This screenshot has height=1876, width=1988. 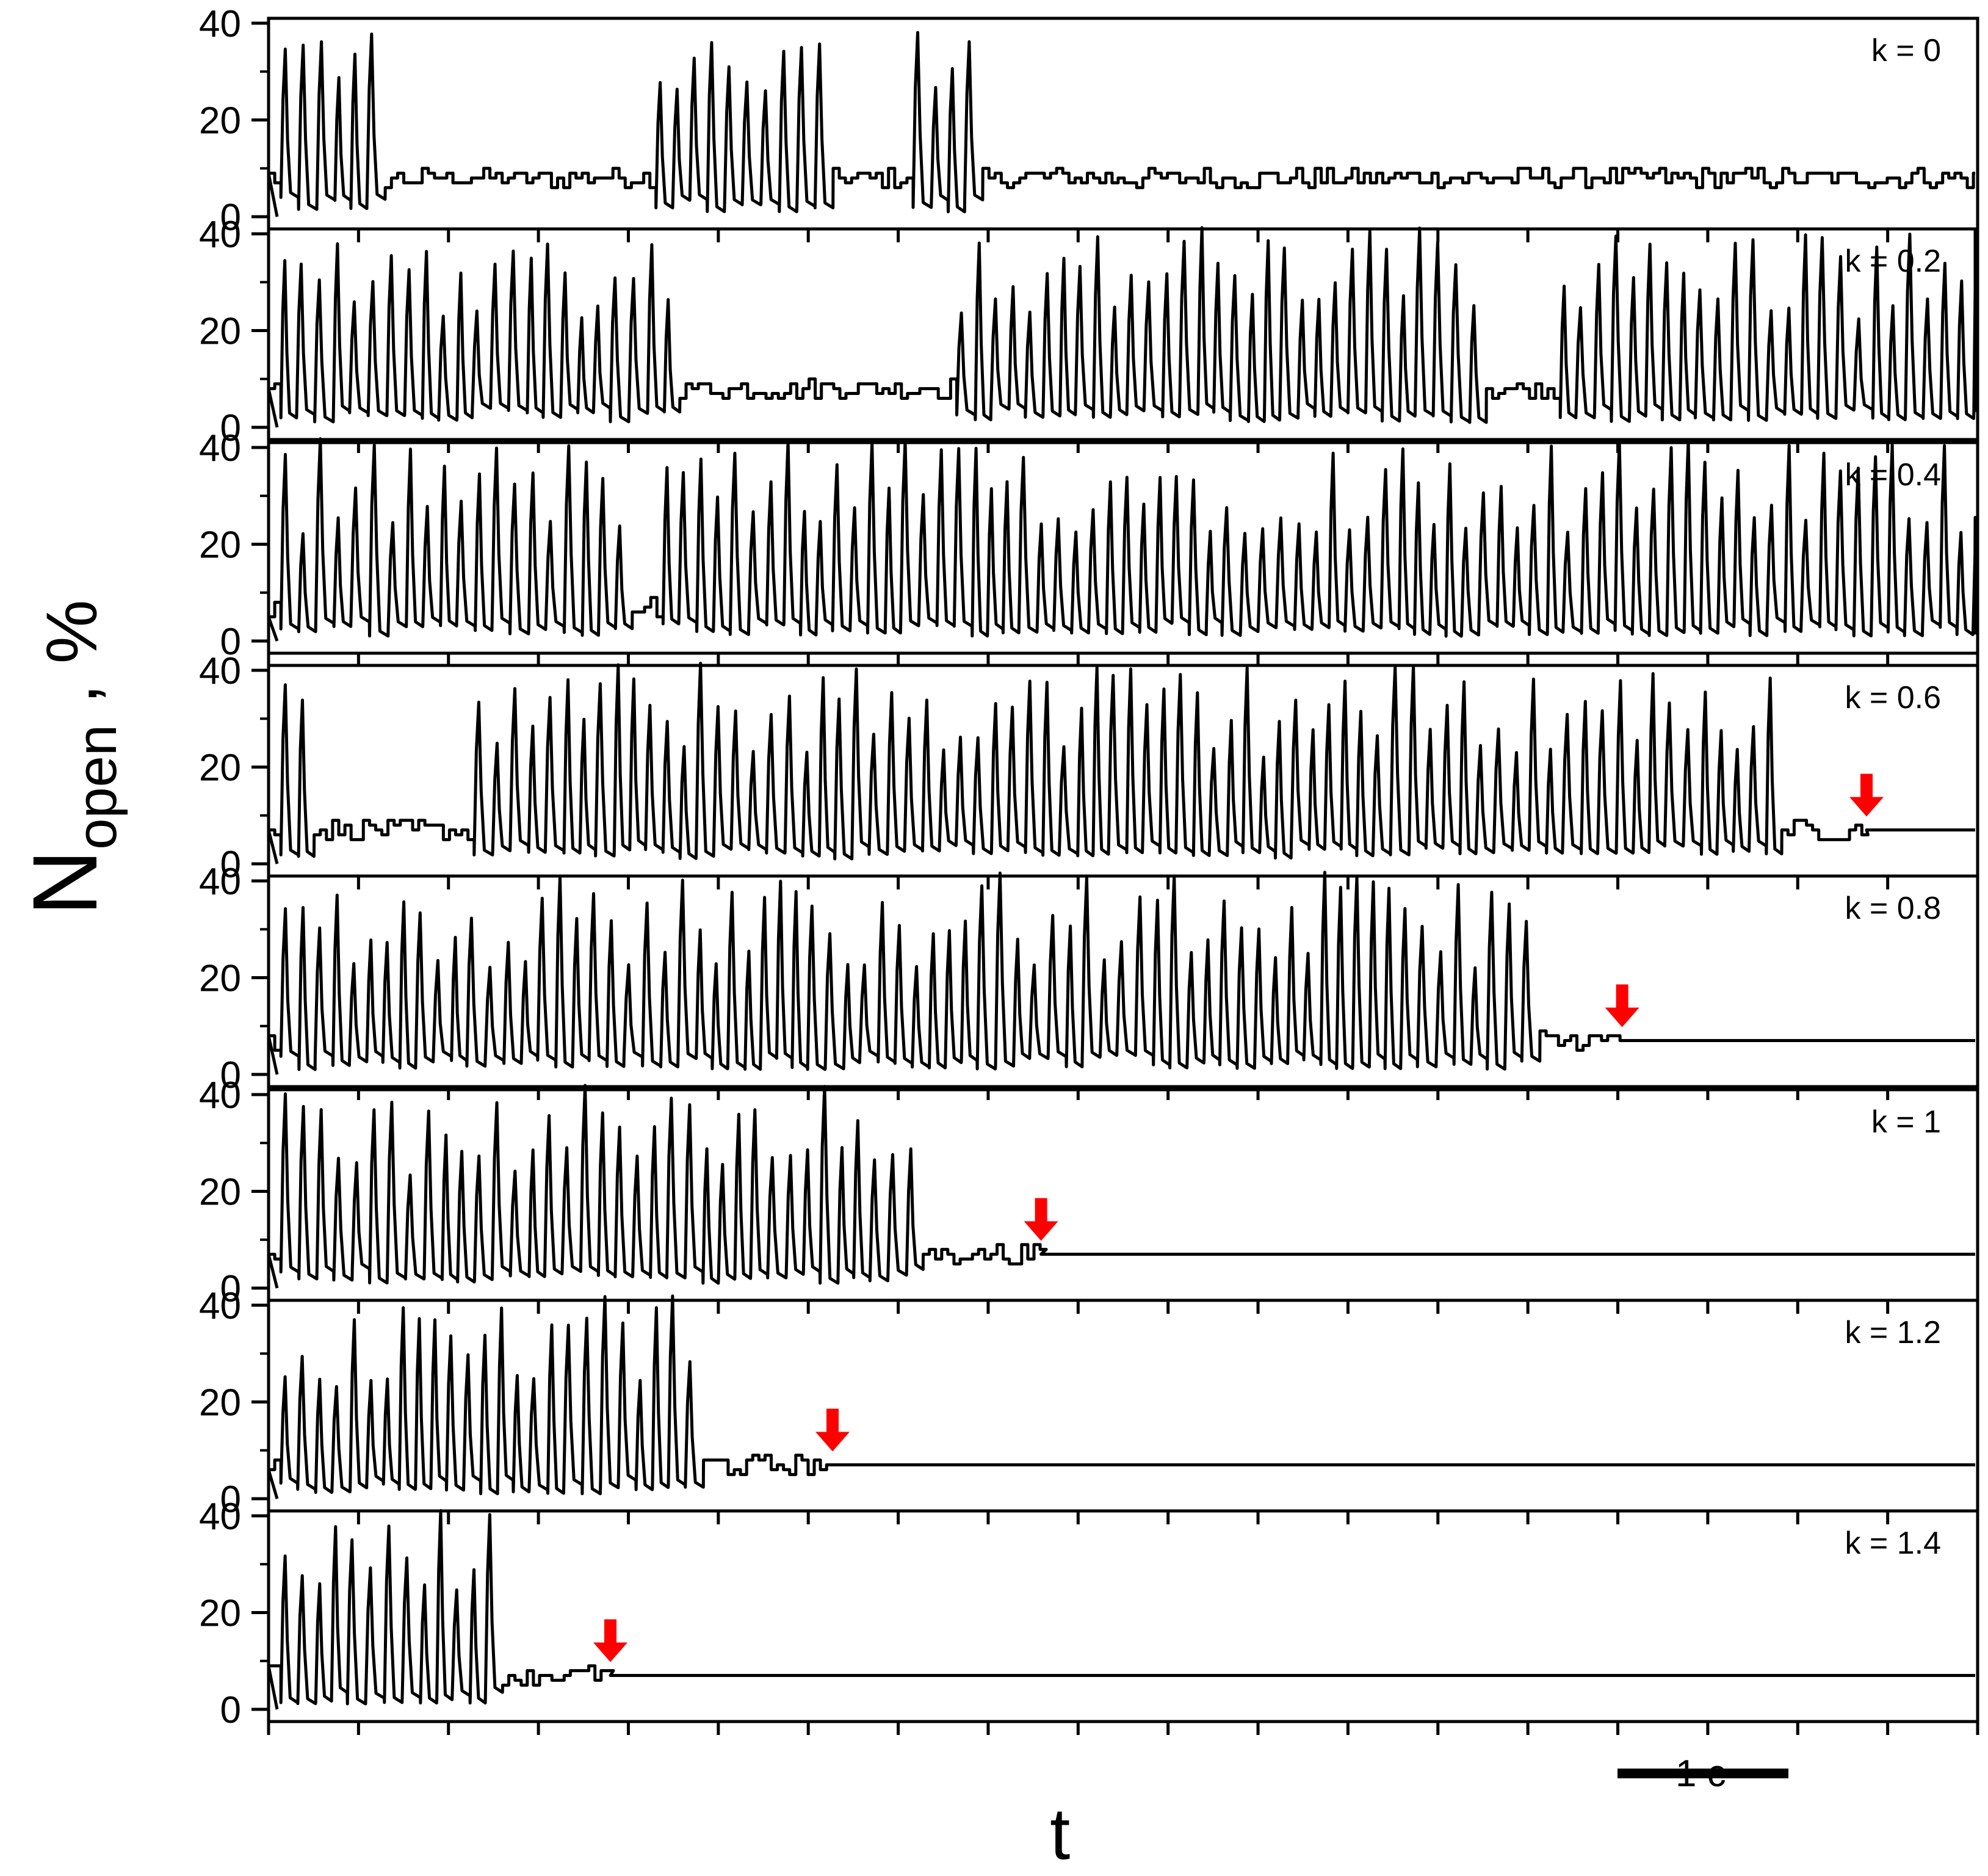 What do you see at coordinates (1893, 697) in the screenshot?
I see `panel-label: k = 0.6` at bounding box center [1893, 697].